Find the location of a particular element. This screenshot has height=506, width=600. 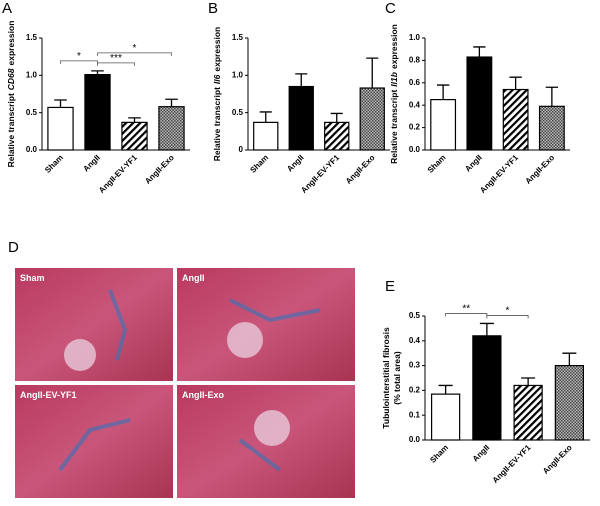

image-label: Sham is located at coordinates (32, 278).